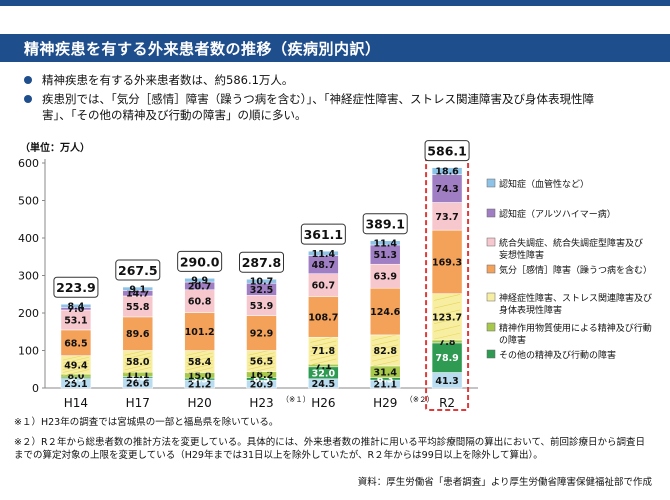  I want to click on bar-segment-label: 16.2, so click(261, 375).